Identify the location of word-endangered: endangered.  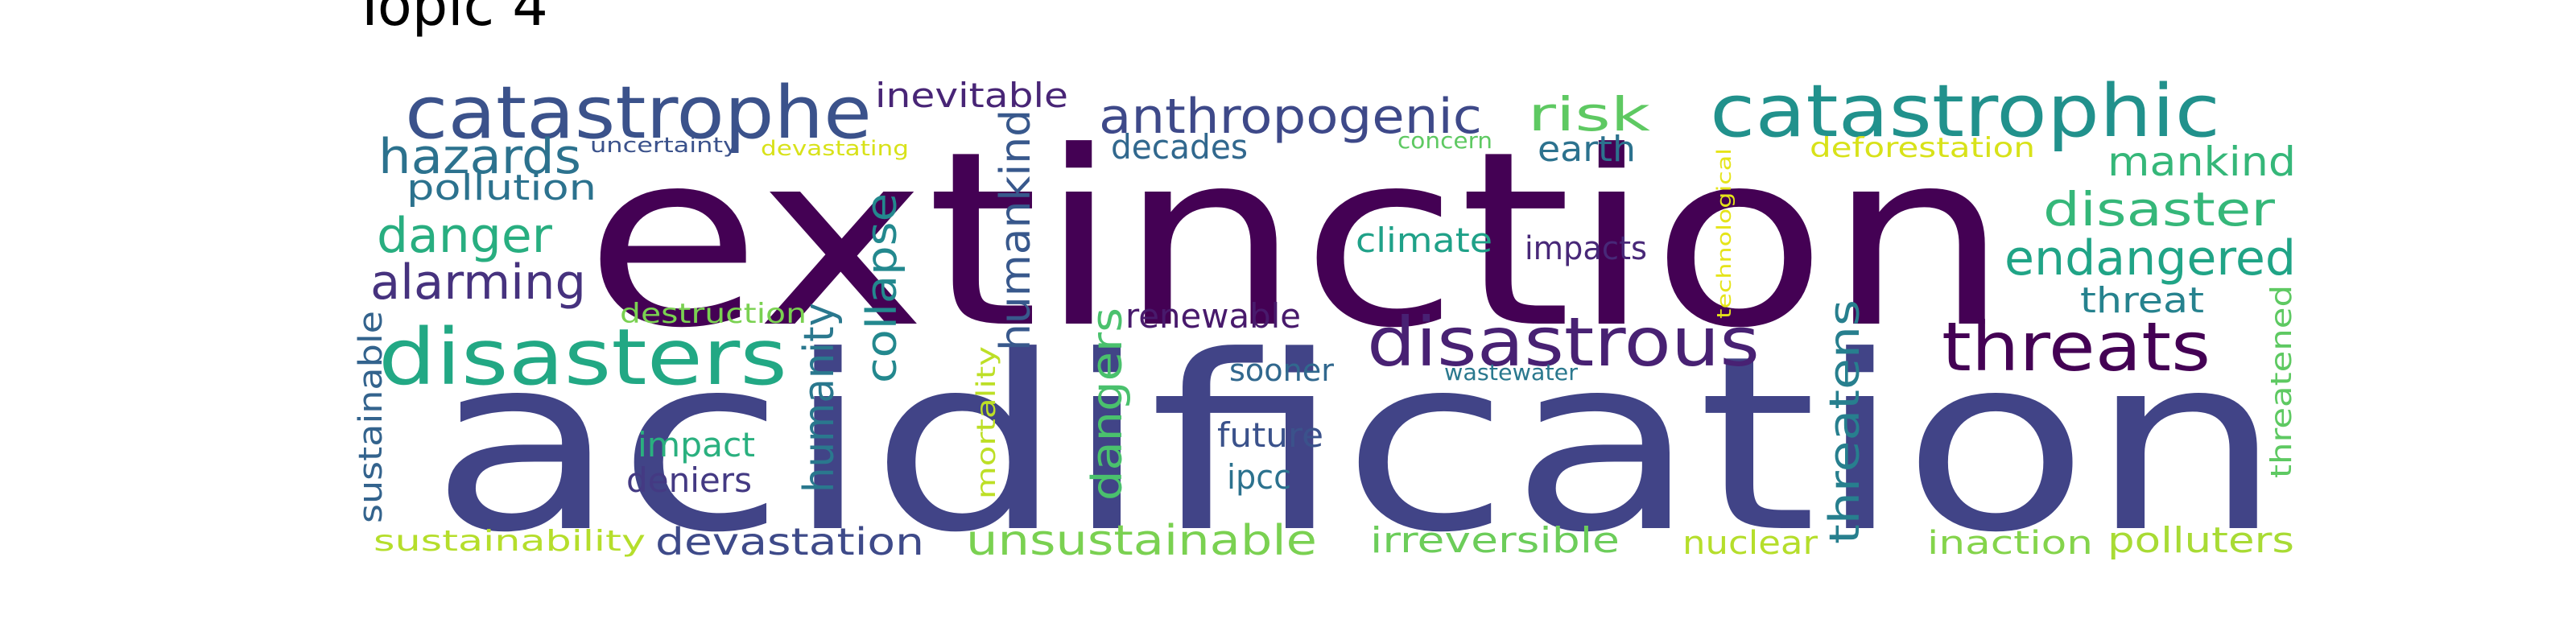
(2150, 258).